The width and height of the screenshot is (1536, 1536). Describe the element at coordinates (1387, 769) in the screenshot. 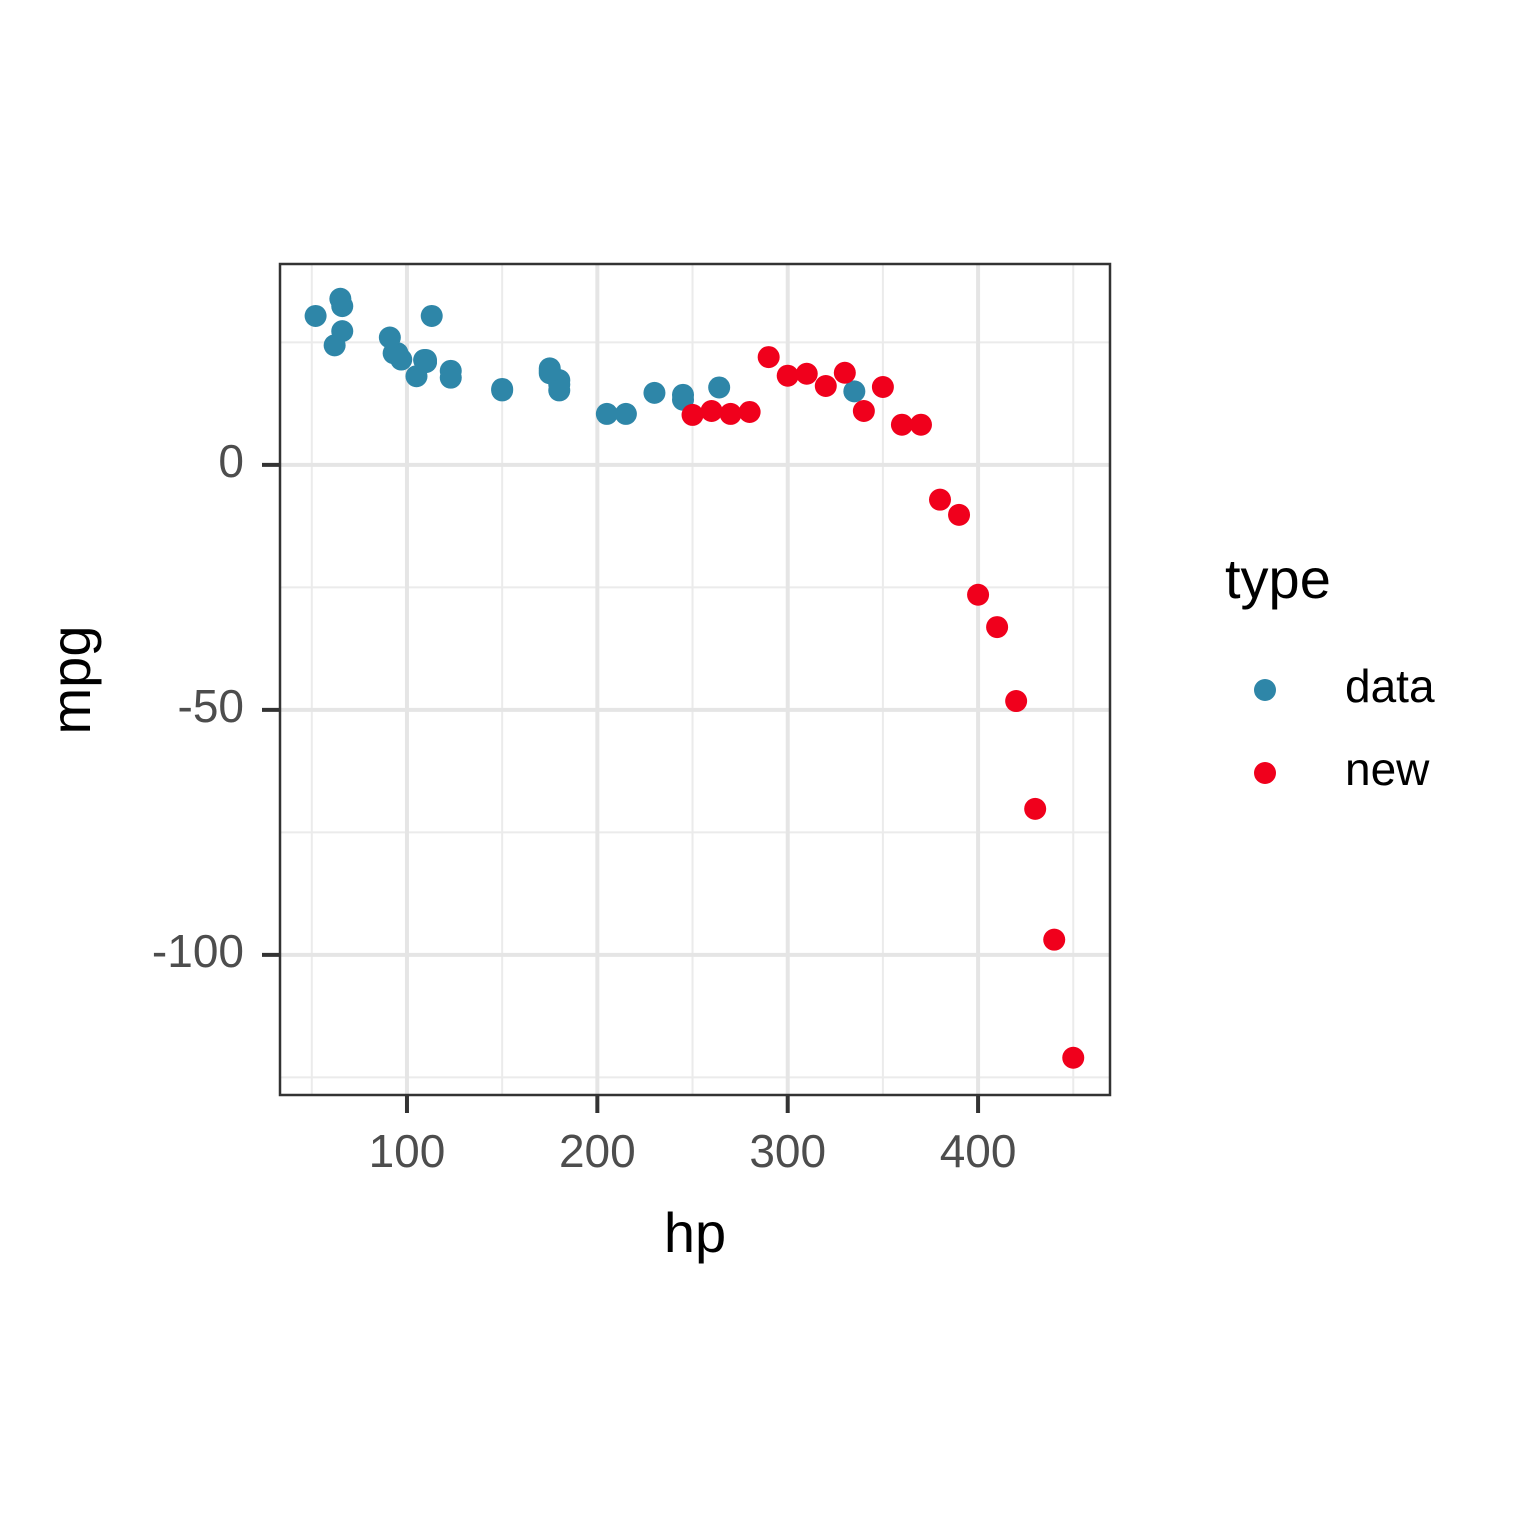

I see `legend-label: new` at that location.